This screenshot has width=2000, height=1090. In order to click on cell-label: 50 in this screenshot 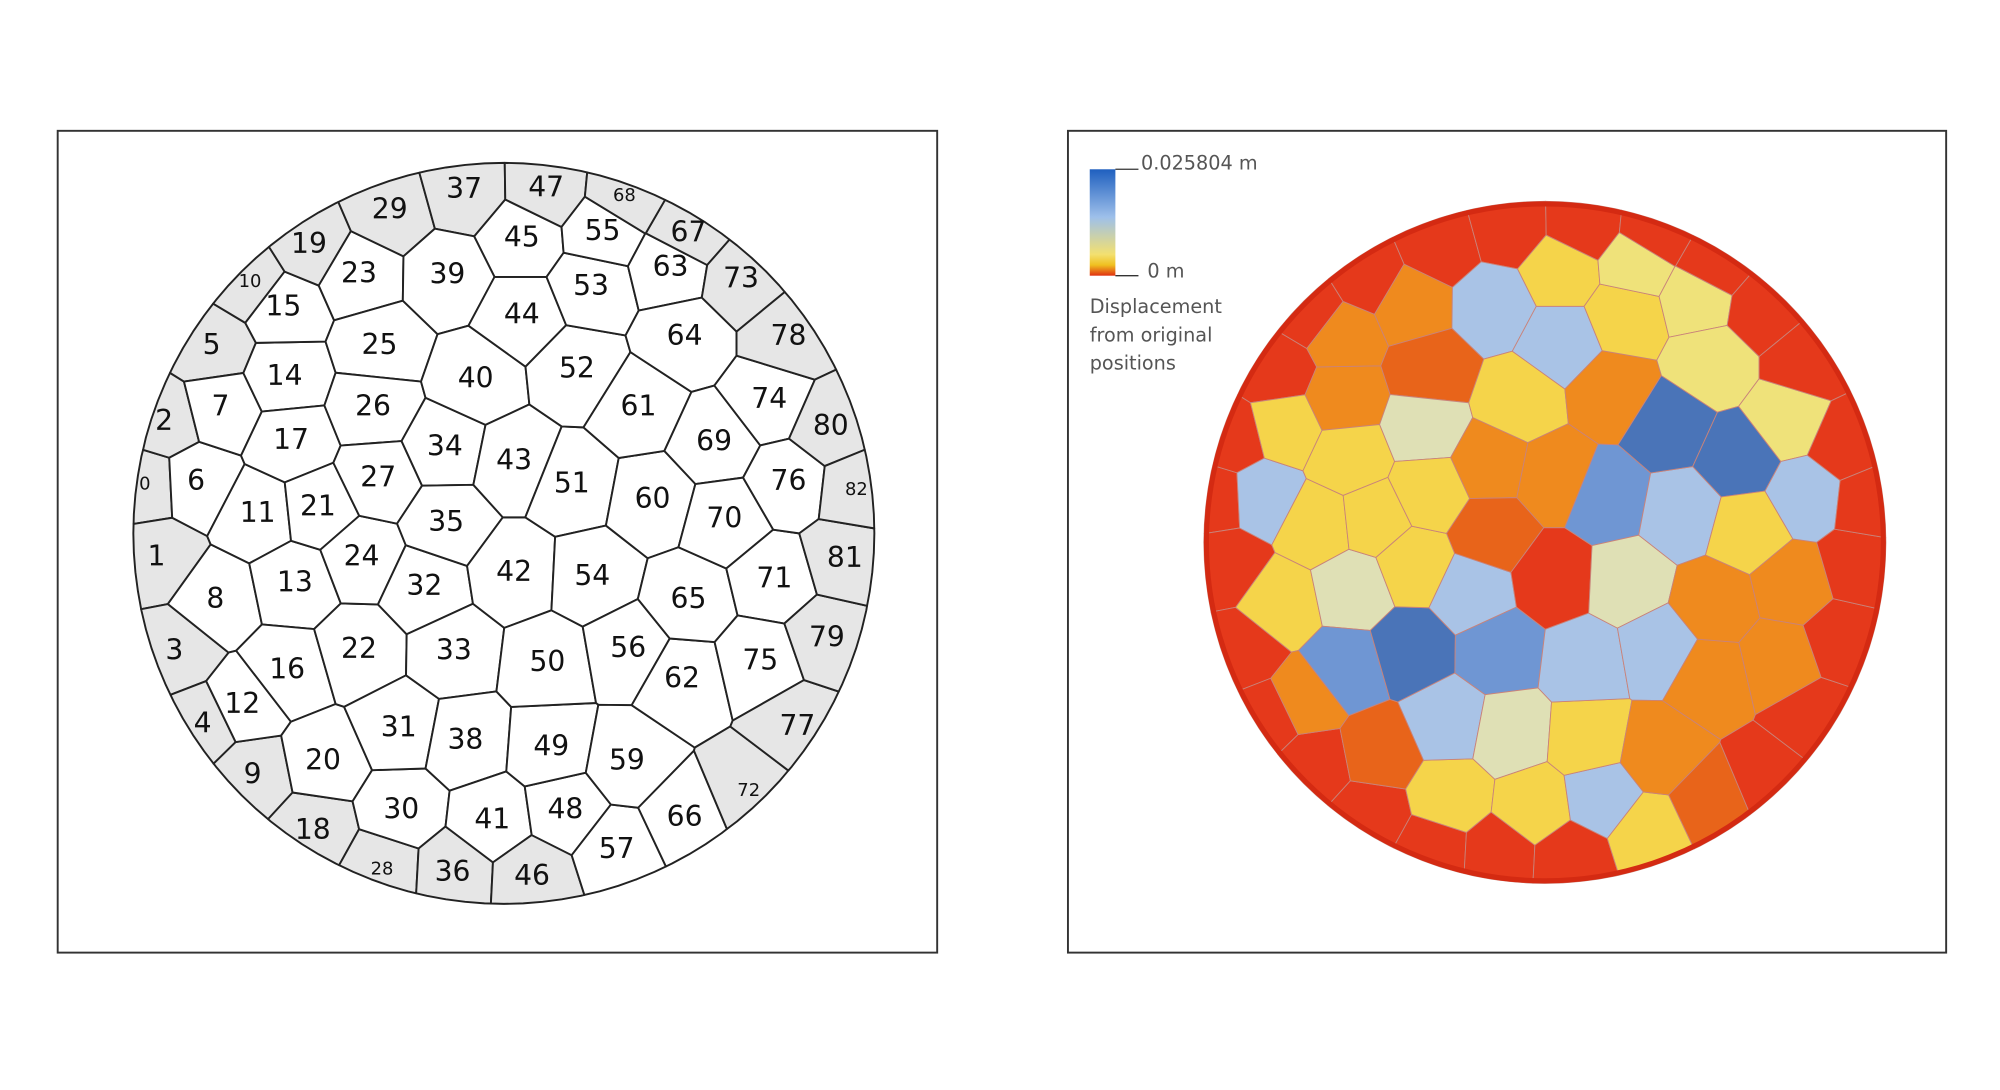, I will do `click(547, 661)`.